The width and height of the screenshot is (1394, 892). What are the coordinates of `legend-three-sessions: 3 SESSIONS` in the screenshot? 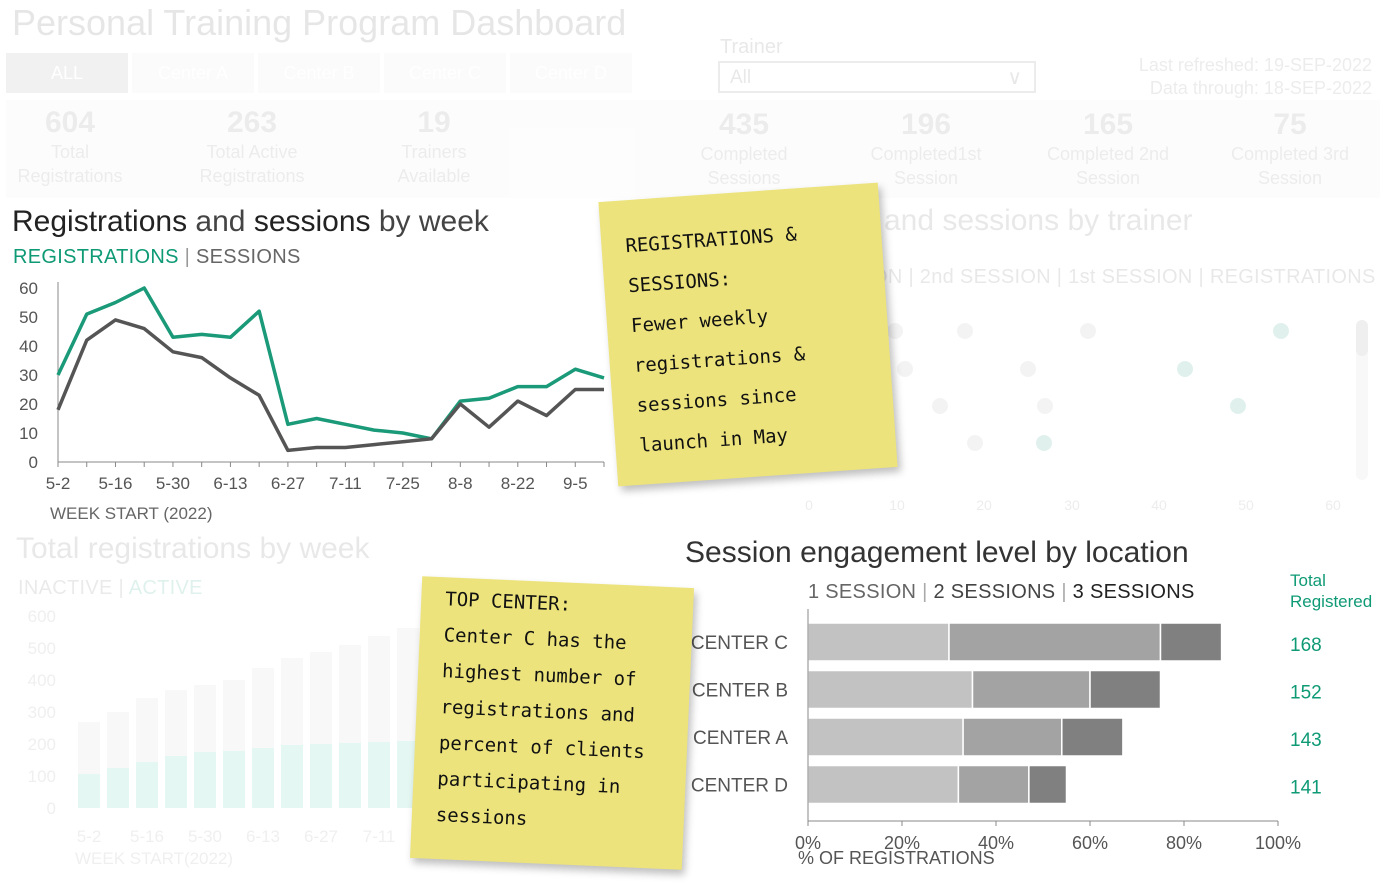 It's located at (1133, 592).